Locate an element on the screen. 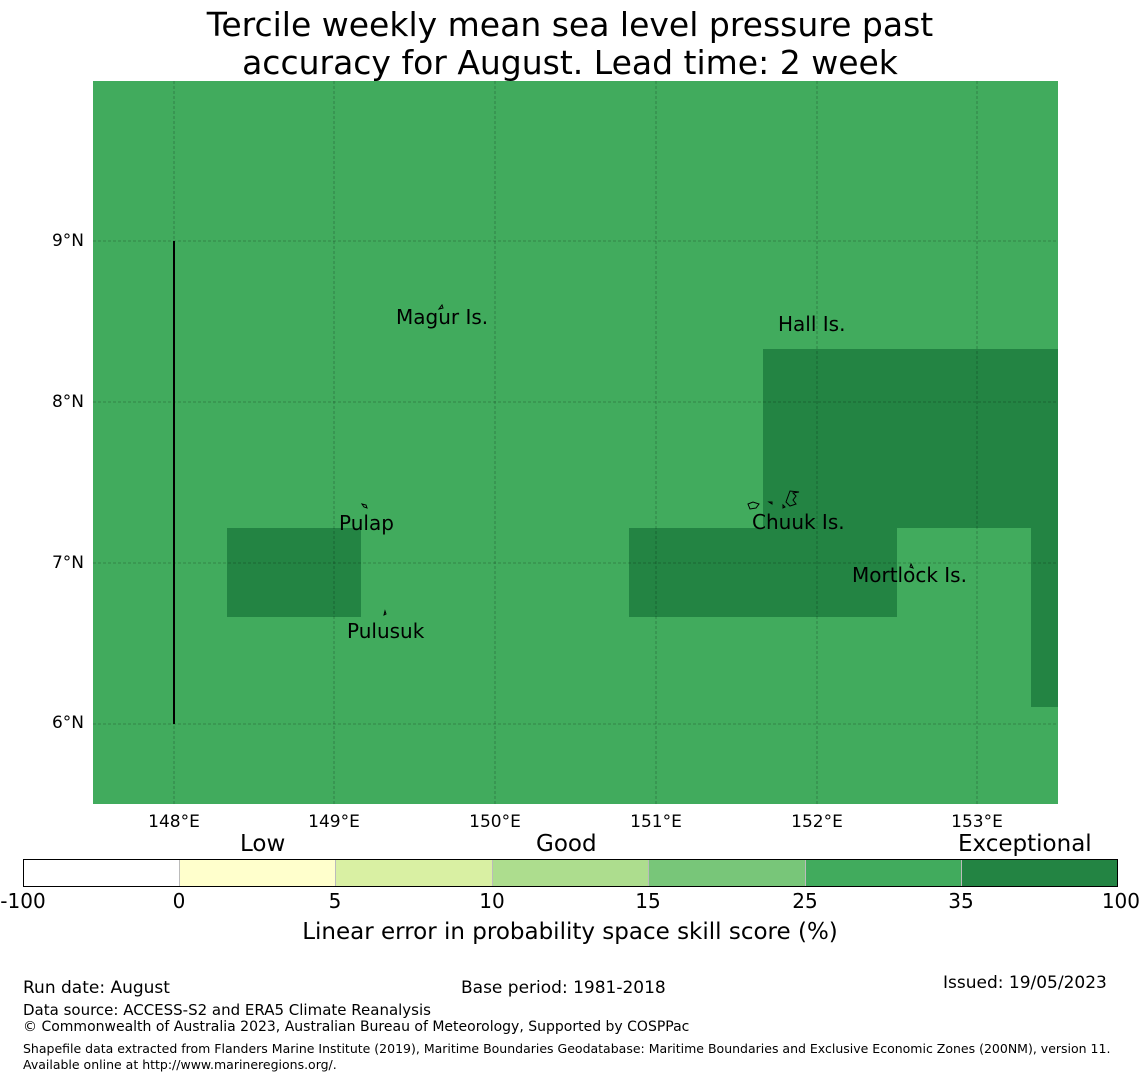 The height and width of the screenshot is (1080, 1140). lon-tick-150e: 150°E is located at coordinates (495, 822).